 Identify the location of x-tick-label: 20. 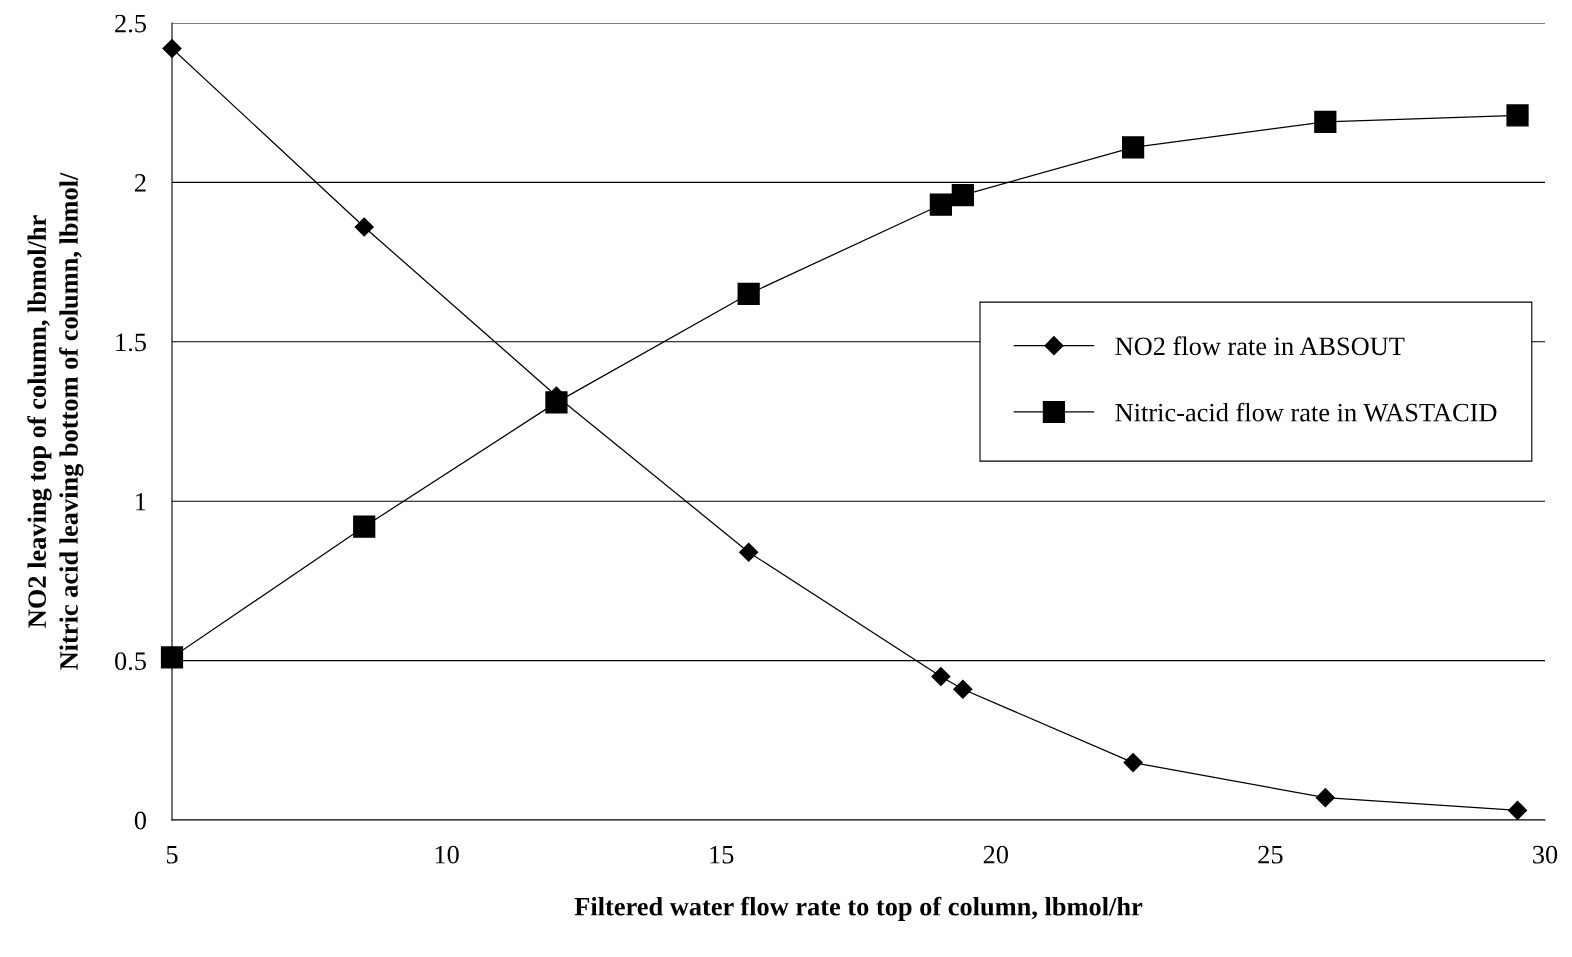
(995, 854).